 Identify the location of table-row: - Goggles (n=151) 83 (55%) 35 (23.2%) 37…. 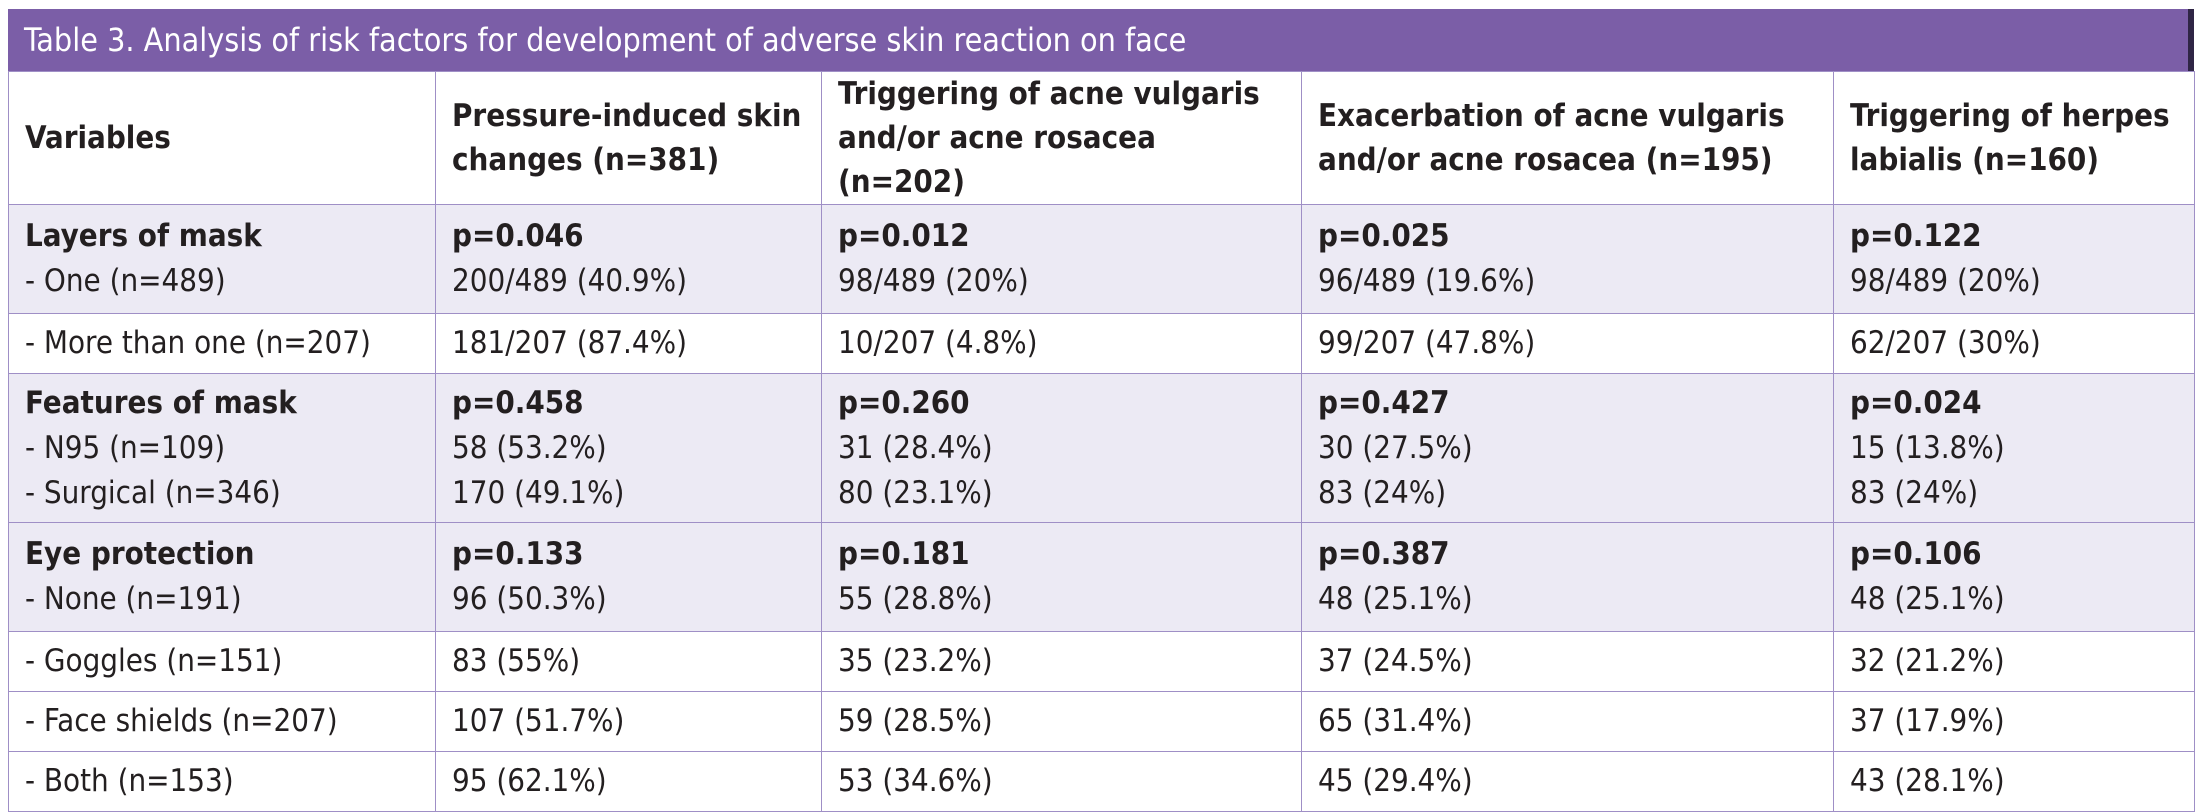
(1101, 661).